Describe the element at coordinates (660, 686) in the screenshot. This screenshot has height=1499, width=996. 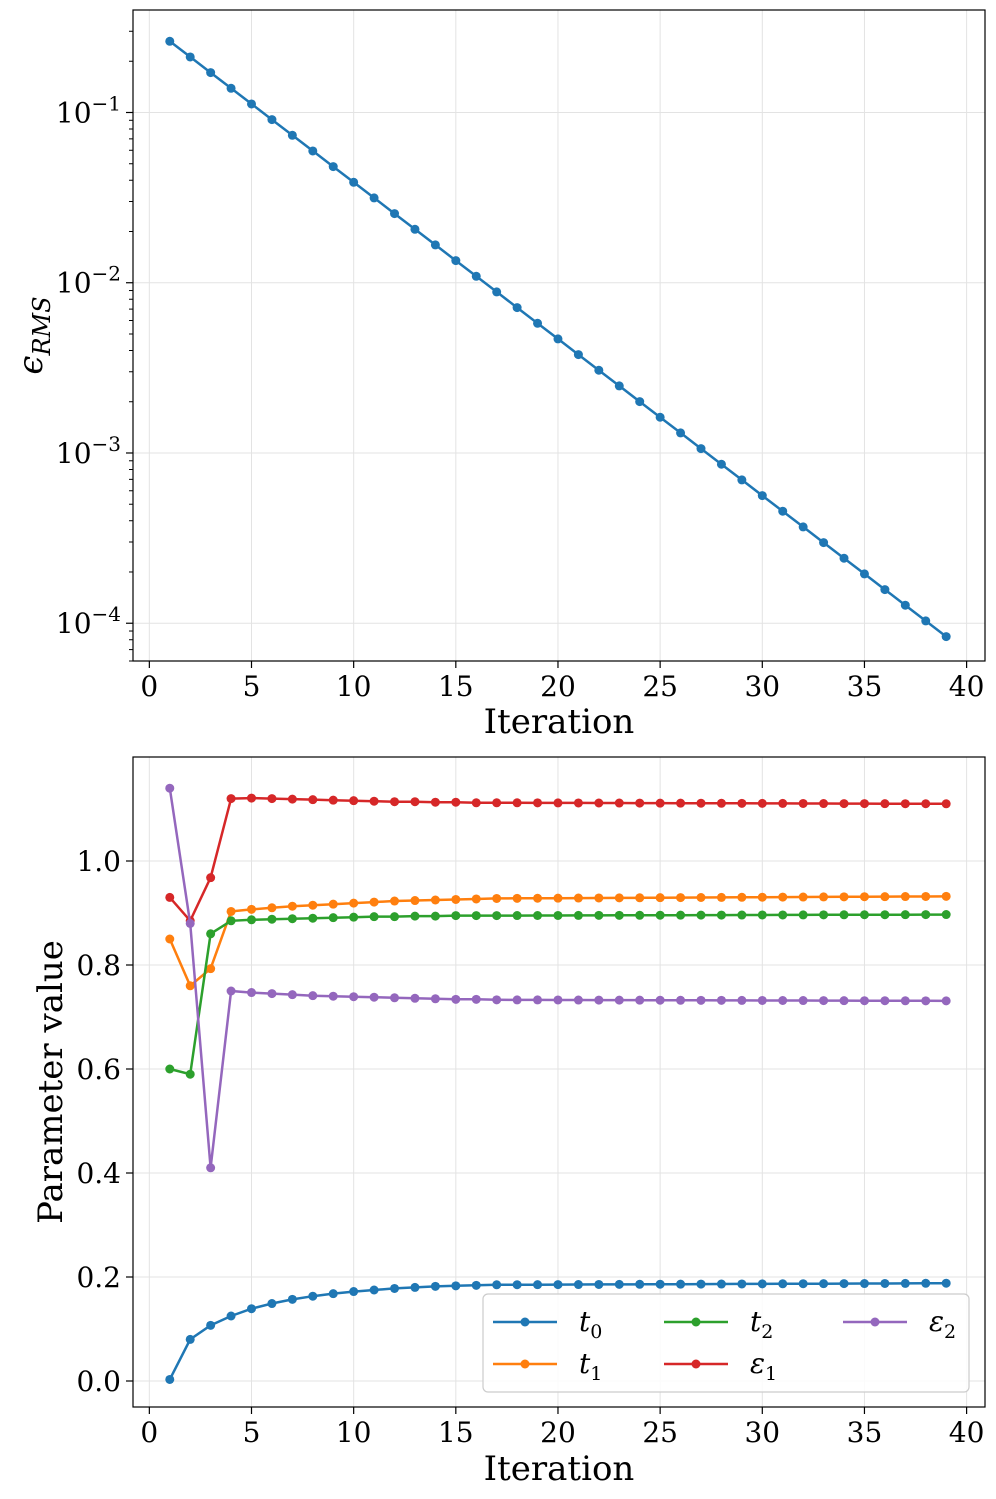
I see `x-tick-label: 25` at that location.